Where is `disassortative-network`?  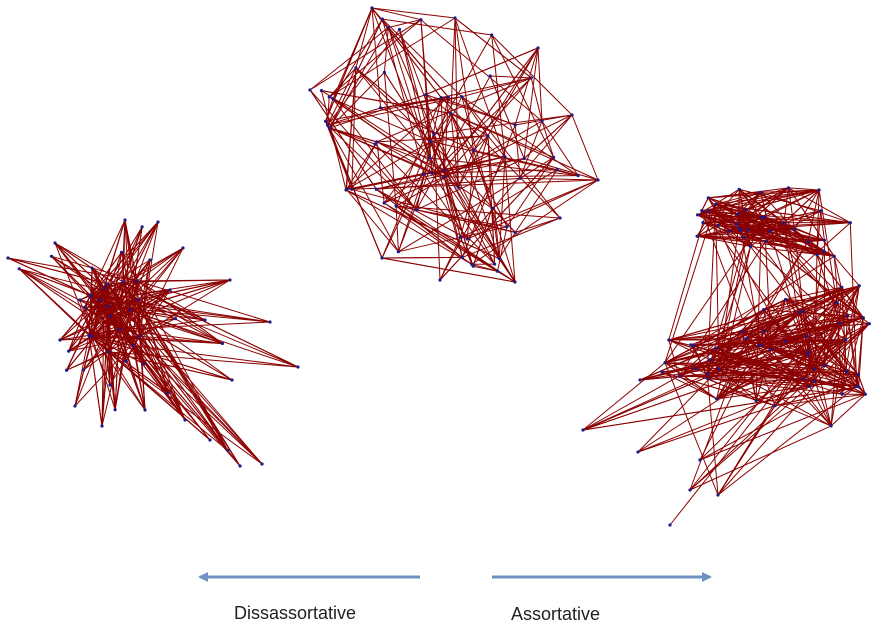
disassortative-network is located at coordinates (152, 342).